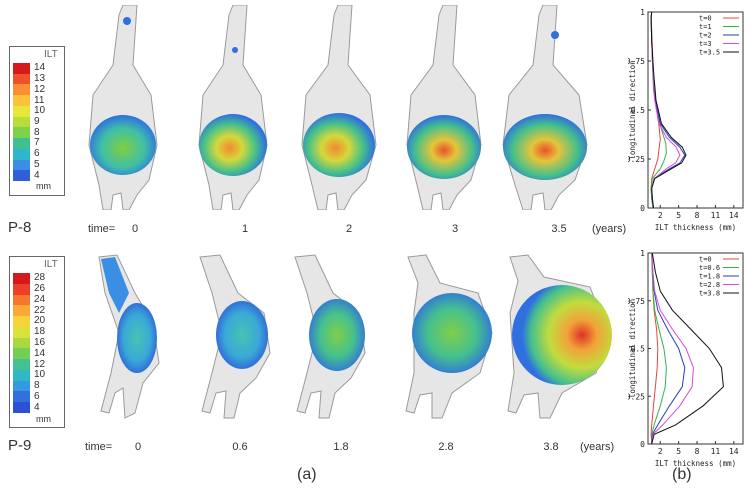 The width and height of the screenshot is (750, 493). What do you see at coordinates (39, 100) in the screenshot?
I see `colorbar-tick-label: 11` at bounding box center [39, 100].